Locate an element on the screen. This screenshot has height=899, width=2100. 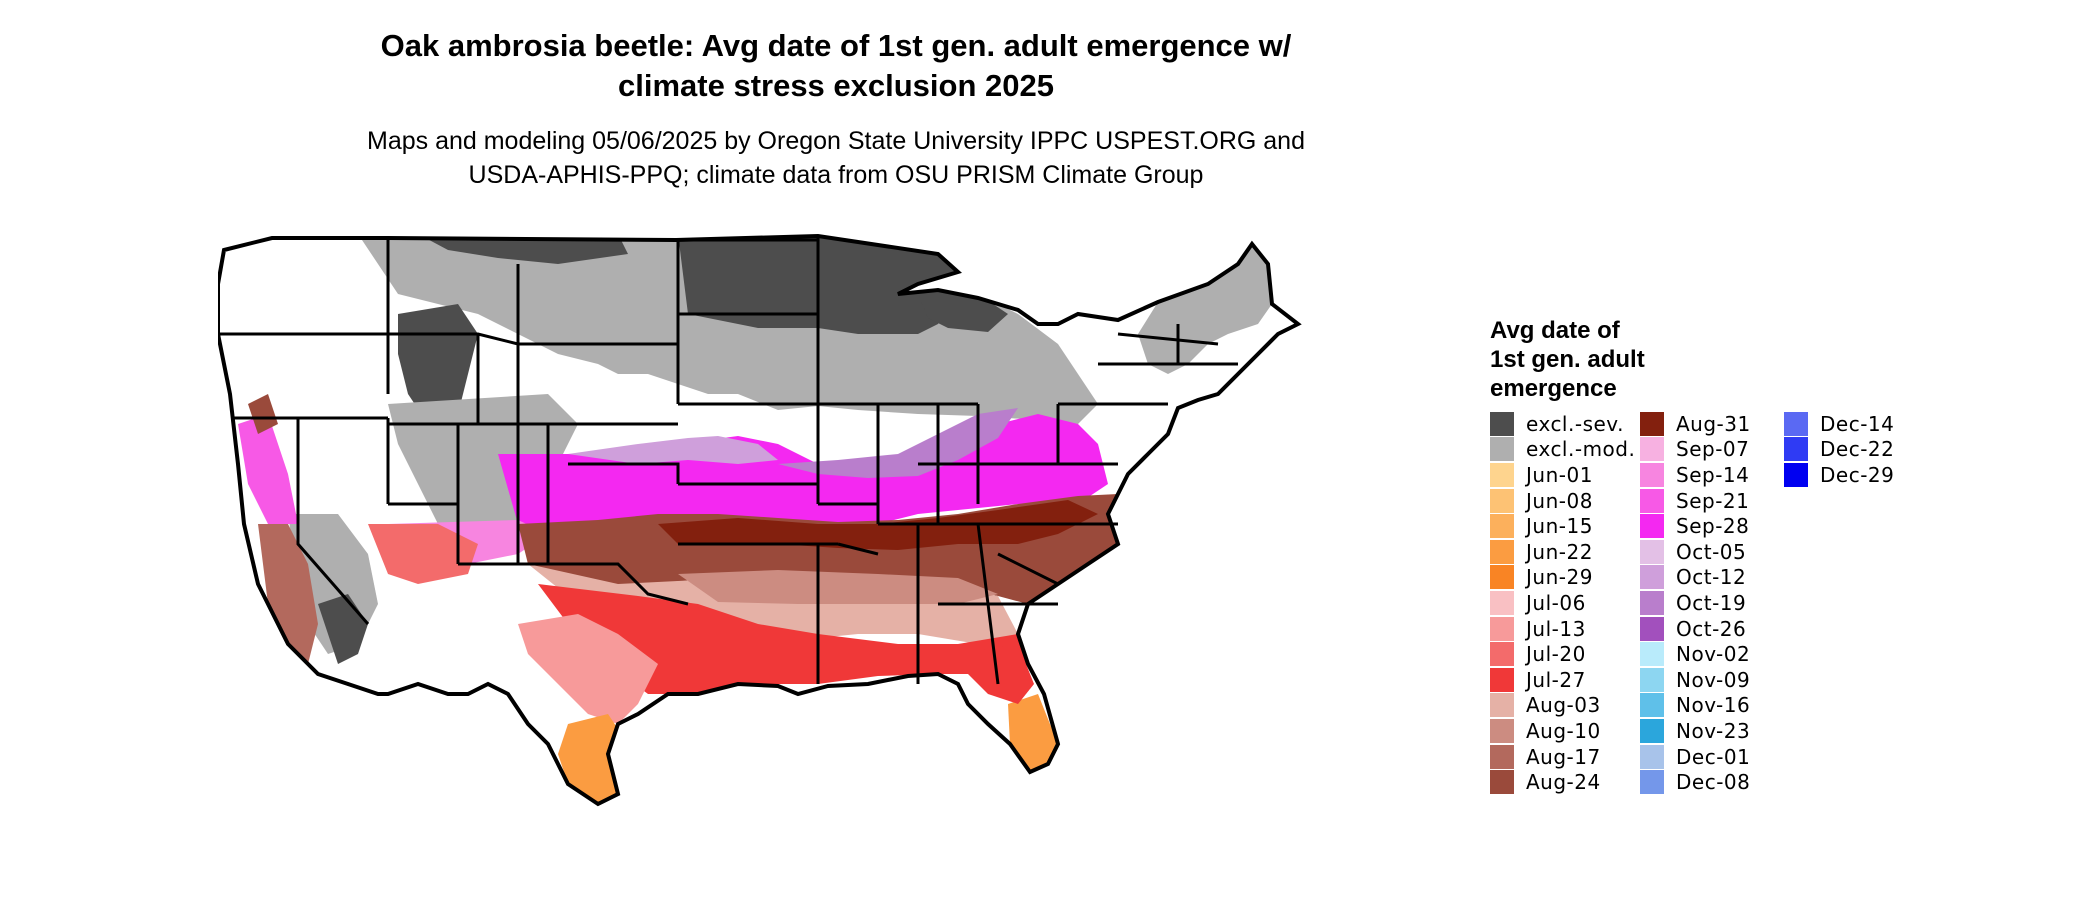
legend-item: Jun-15 is located at coordinates (1562, 526).